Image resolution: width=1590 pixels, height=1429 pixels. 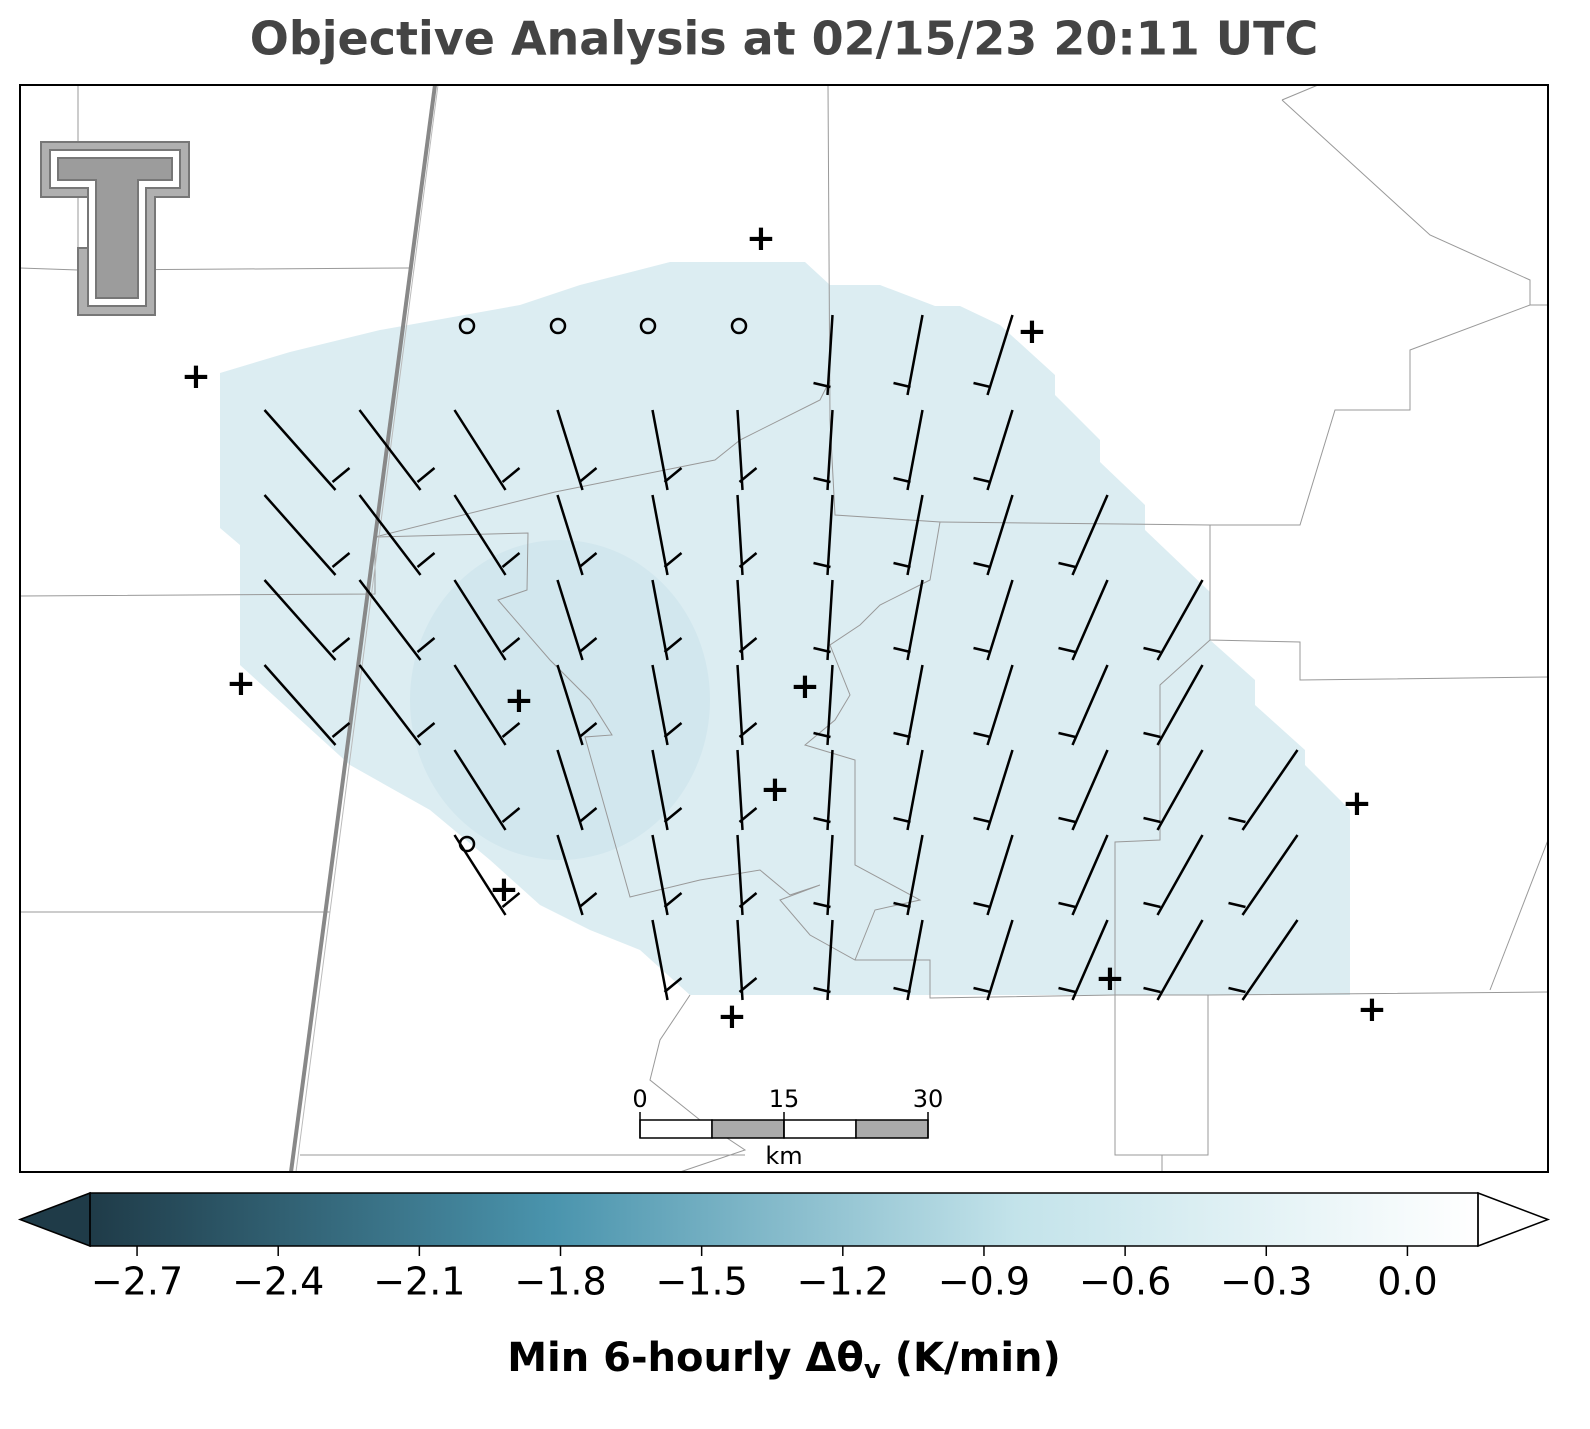 What do you see at coordinates (419, 1282) in the screenshot?
I see `colorbar-tick-label: −2.1` at bounding box center [419, 1282].